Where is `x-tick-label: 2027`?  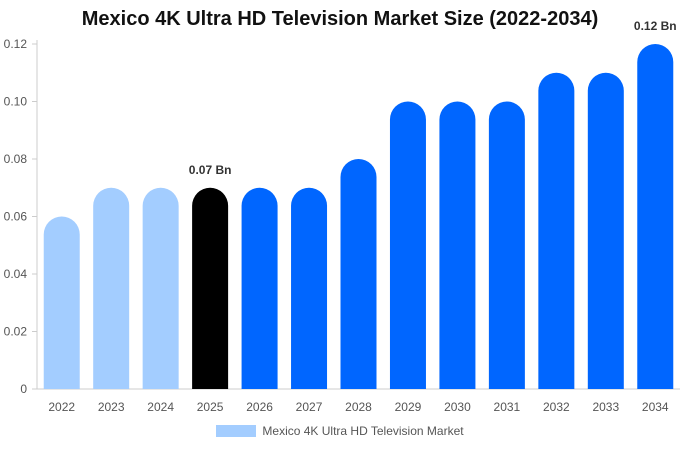
x-tick-label: 2027 is located at coordinates (309, 407).